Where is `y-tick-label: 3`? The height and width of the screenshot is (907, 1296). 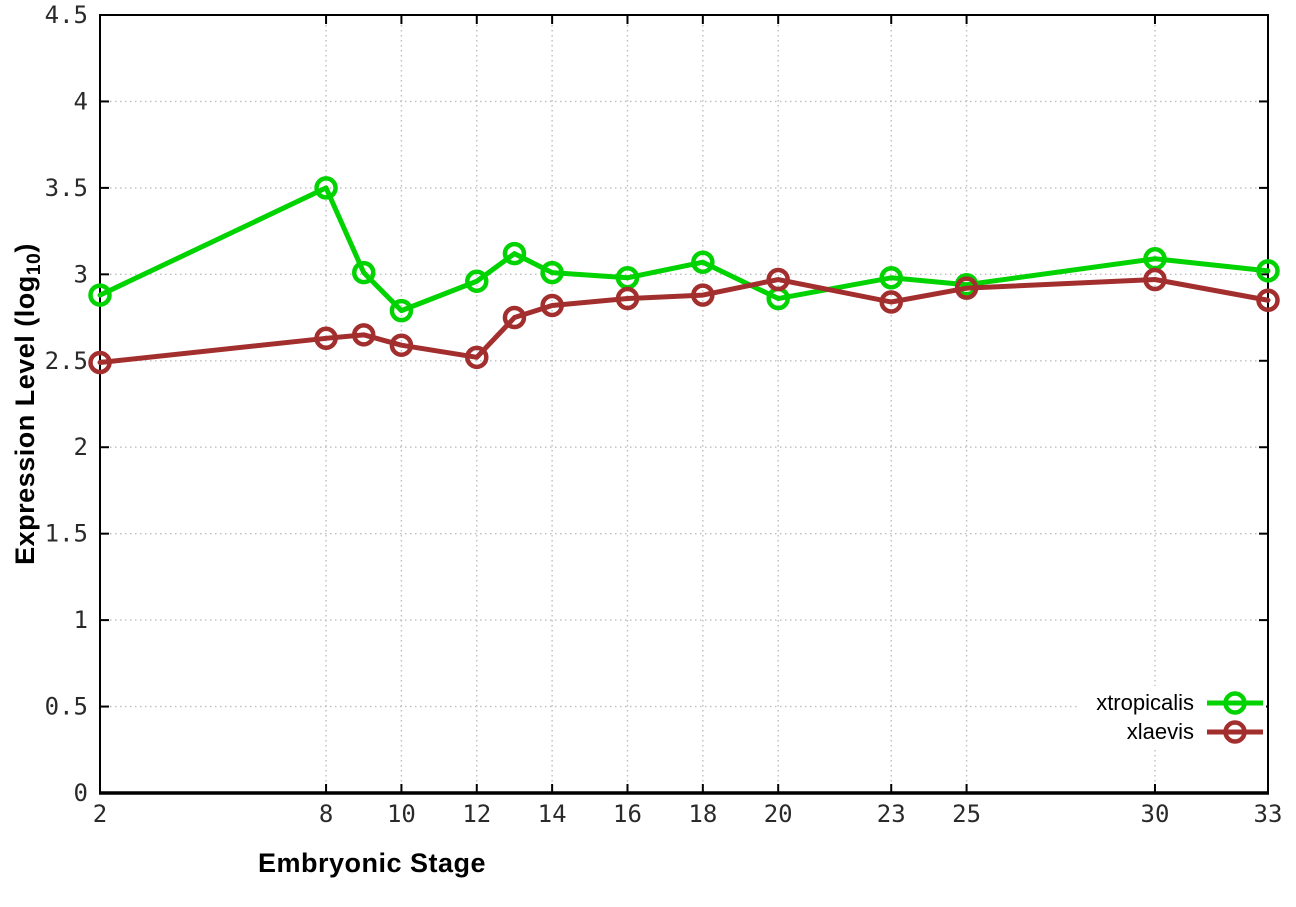
y-tick-label: 3 is located at coordinates (81, 274).